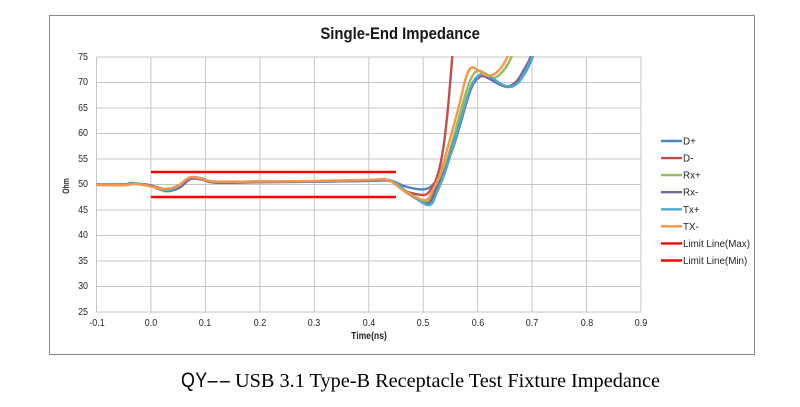 The height and width of the screenshot is (407, 800). What do you see at coordinates (689, 142) in the screenshot?
I see `svg-text: D+` at bounding box center [689, 142].